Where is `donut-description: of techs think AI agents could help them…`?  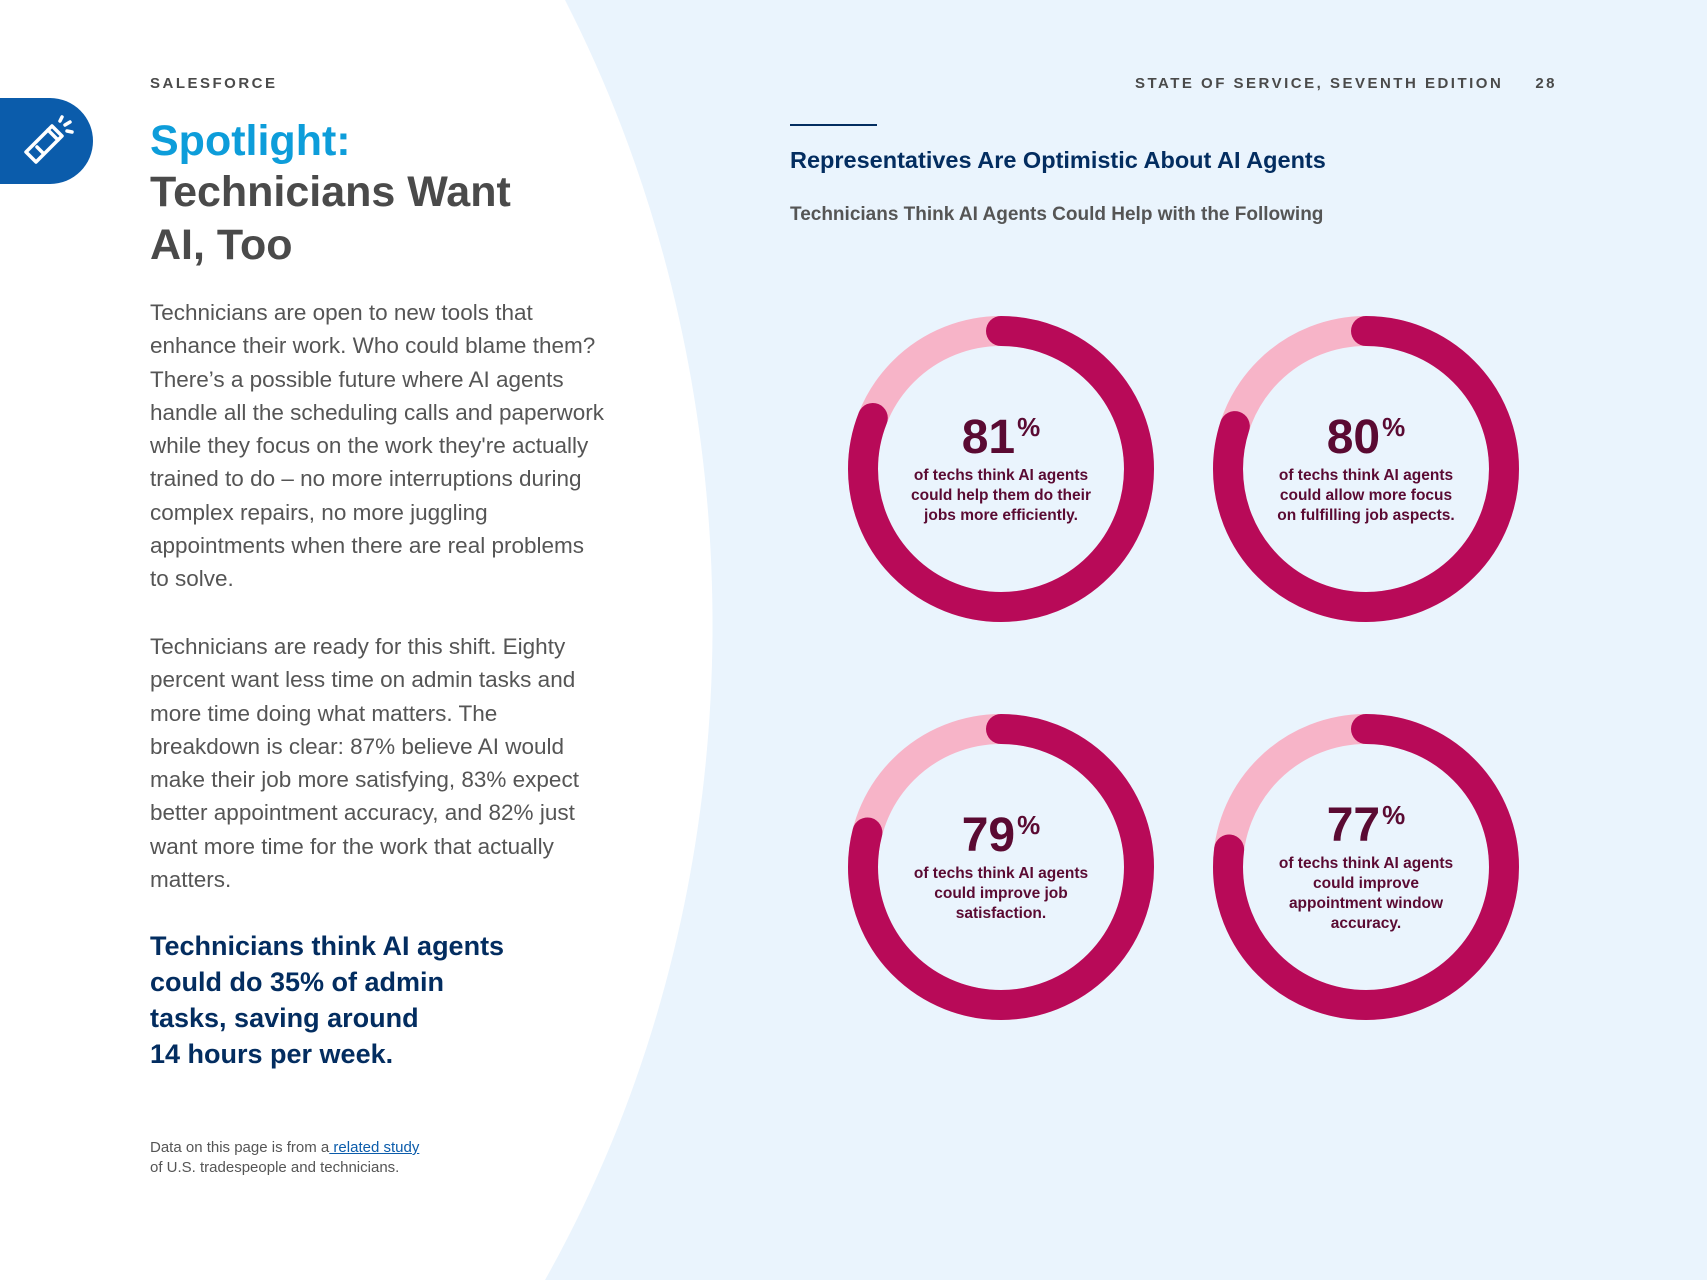 donut-description: of techs think AI agents could help them… is located at coordinates (1001, 495).